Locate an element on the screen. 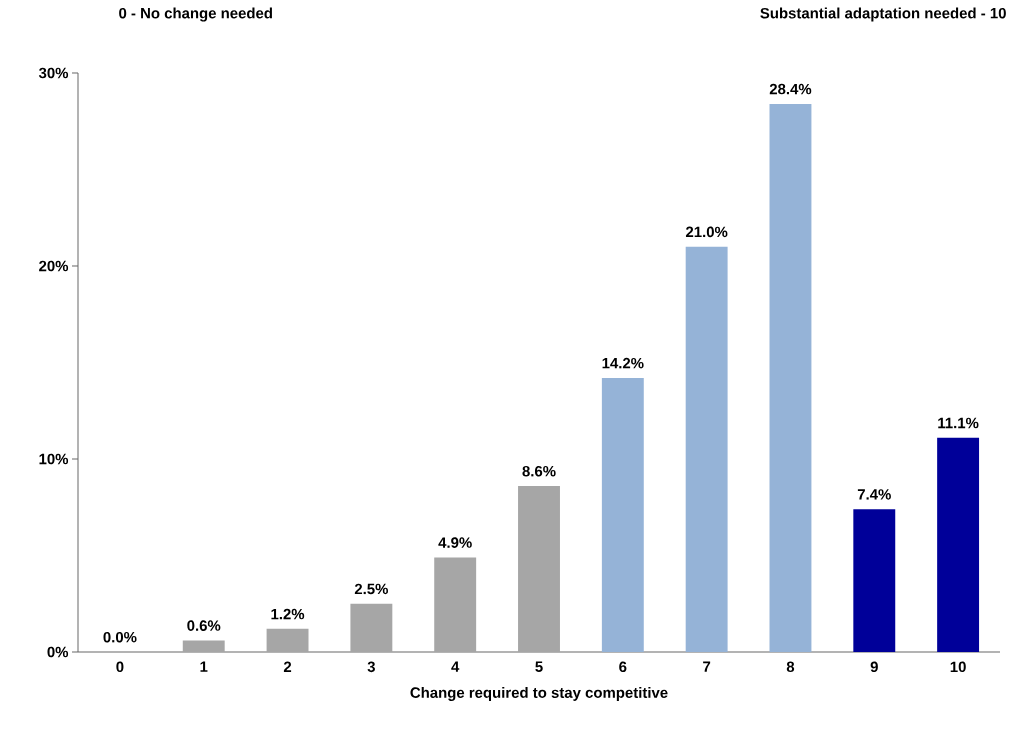 This screenshot has width=1013, height=744. data-label: 28.4% is located at coordinates (790, 89).